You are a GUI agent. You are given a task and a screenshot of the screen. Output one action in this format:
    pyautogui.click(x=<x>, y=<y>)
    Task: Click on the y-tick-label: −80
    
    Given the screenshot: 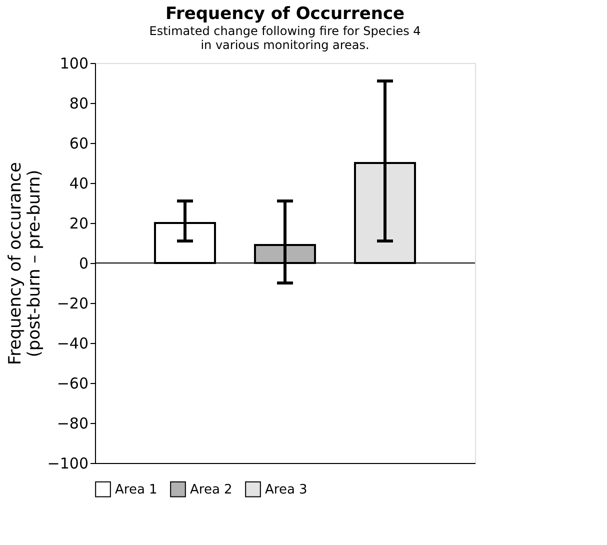 What is the action you would take?
    pyautogui.click(x=72, y=423)
    